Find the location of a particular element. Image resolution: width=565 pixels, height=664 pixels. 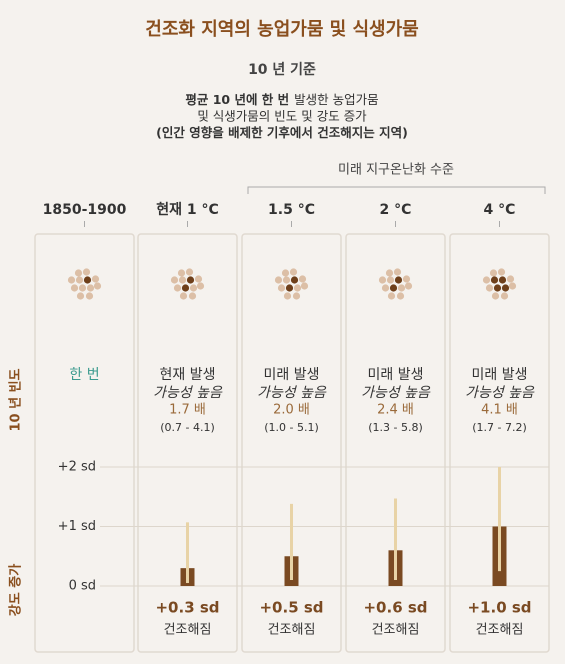

description-line: 및 식생가뭄의 빈도 및 강도 증가 is located at coordinates (282, 115).